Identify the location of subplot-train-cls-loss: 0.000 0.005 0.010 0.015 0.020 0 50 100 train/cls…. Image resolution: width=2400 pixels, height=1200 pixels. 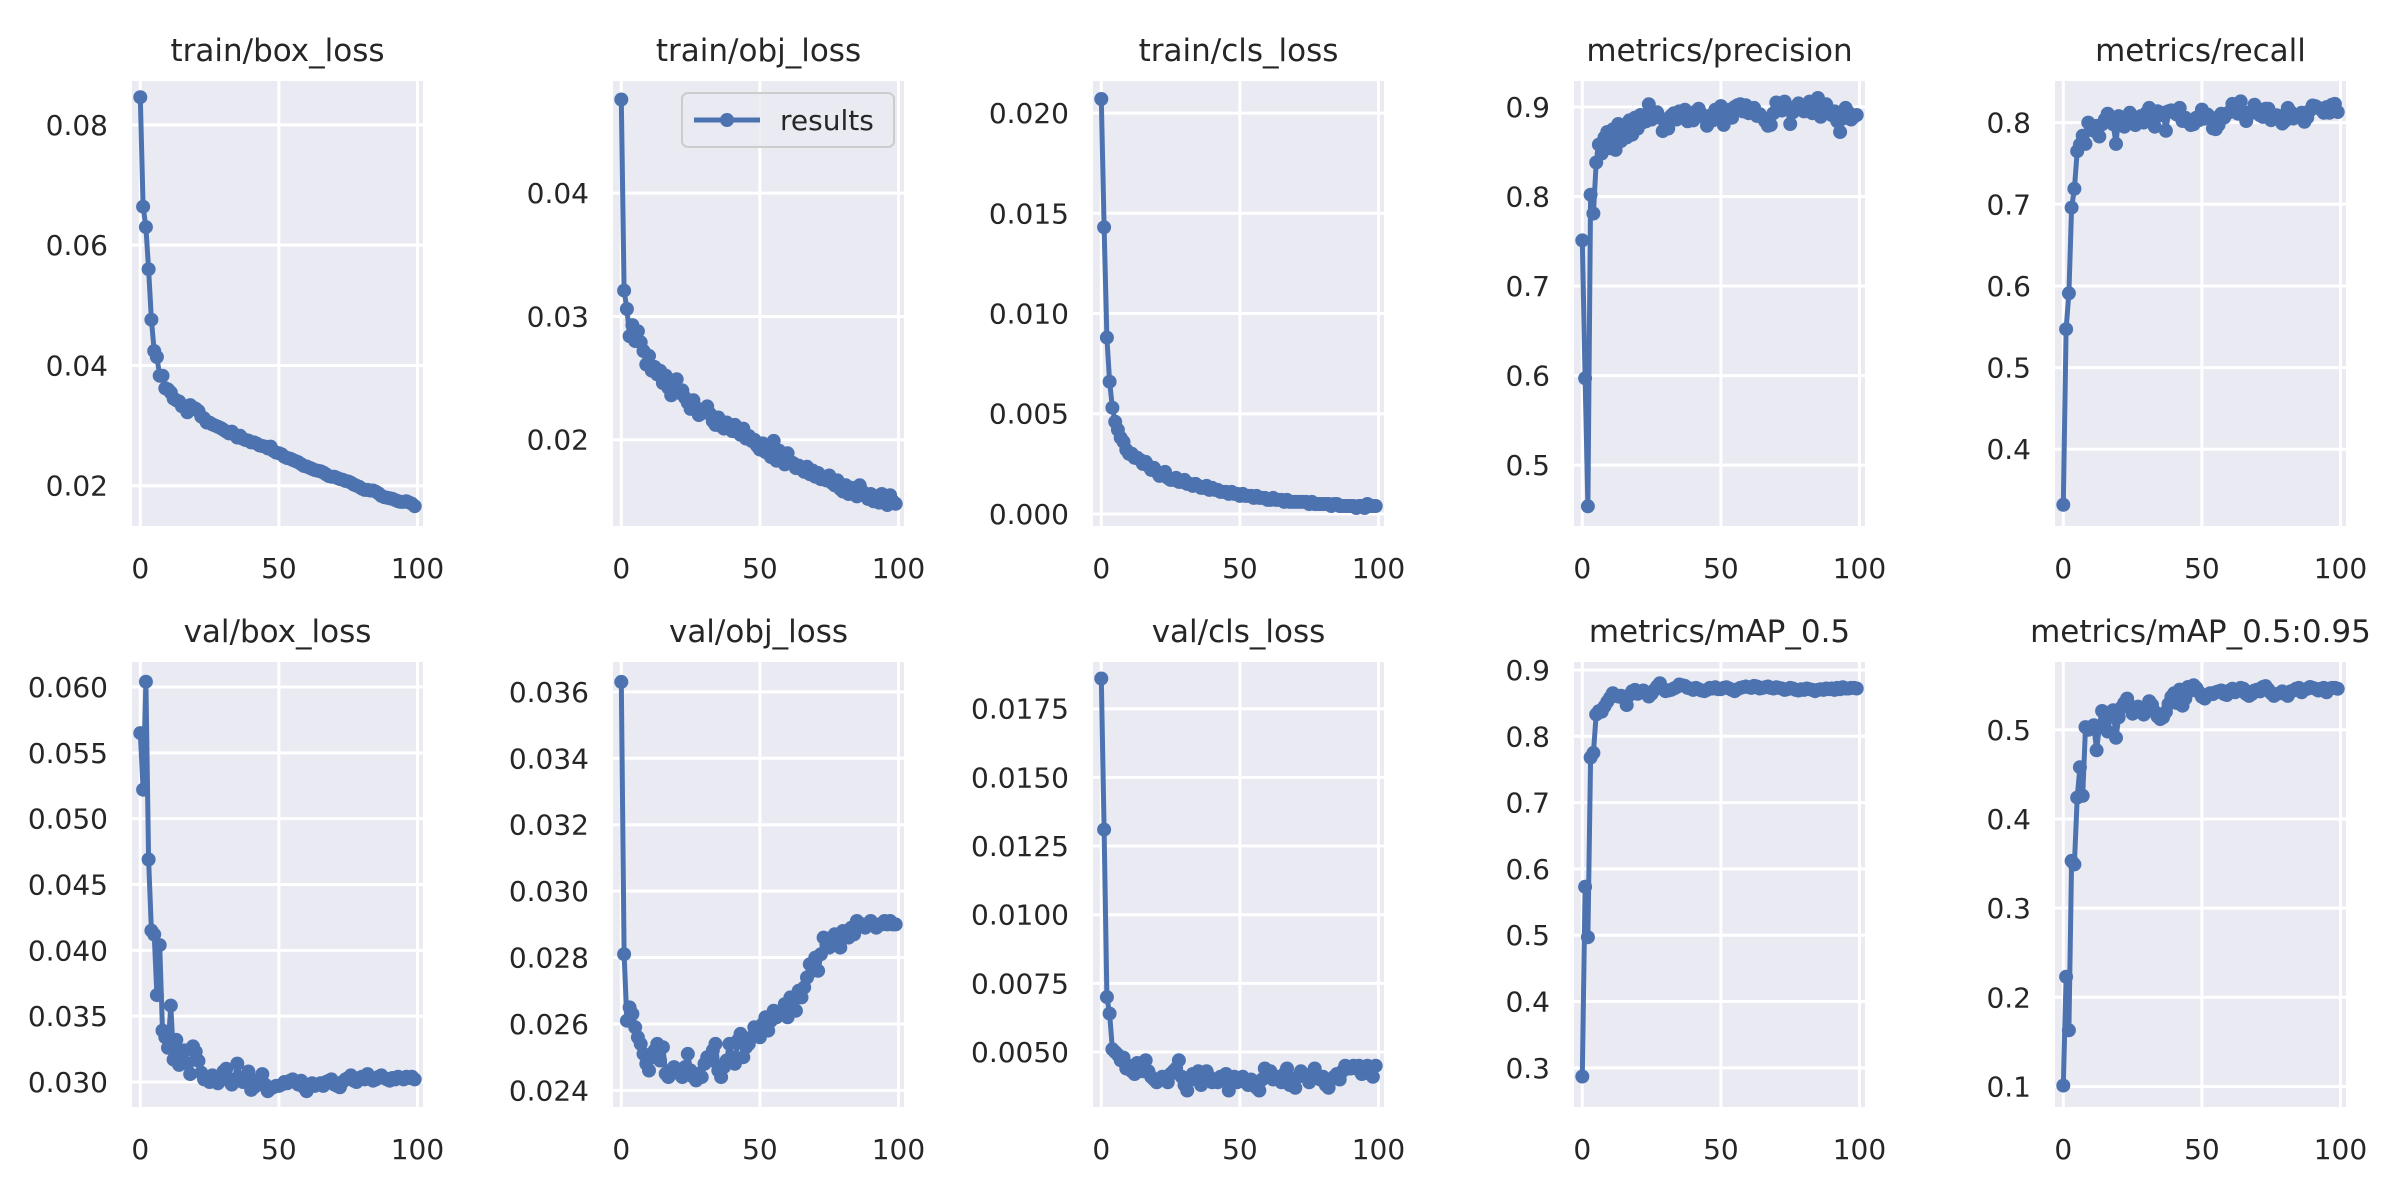
(1197, 309).